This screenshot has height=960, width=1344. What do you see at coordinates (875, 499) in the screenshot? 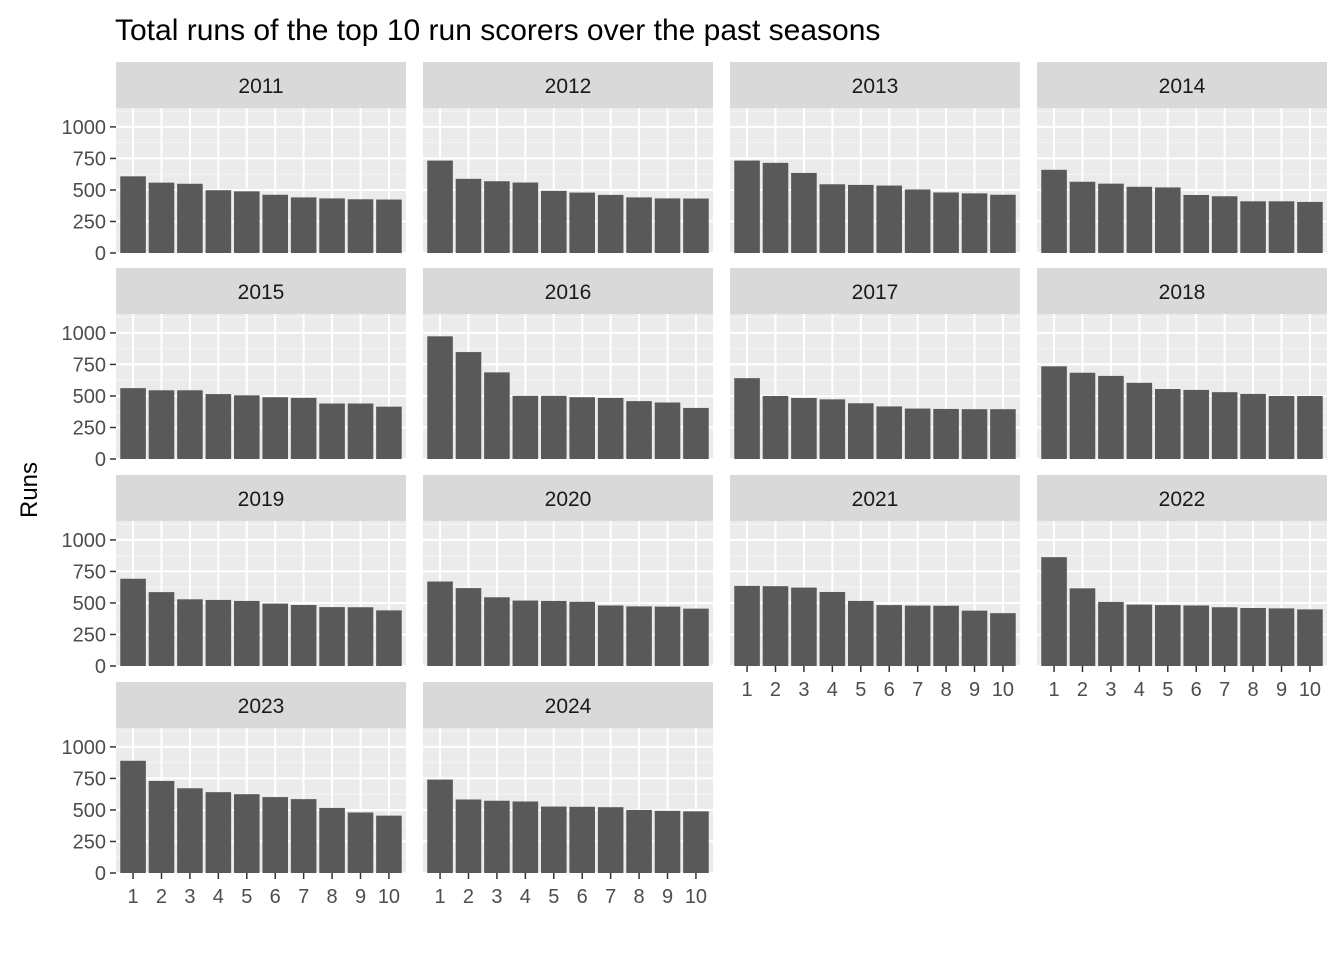
I see `facet-strip-label: 2021` at bounding box center [875, 499].